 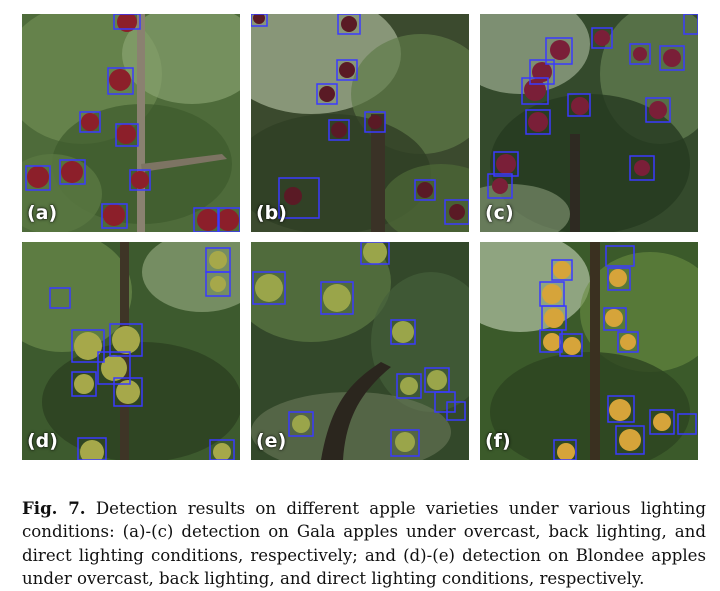 What do you see at coordinates (271, 213) in the screenshot?
I see `panel-b-label: (b)` at bounding box center [271, 213].